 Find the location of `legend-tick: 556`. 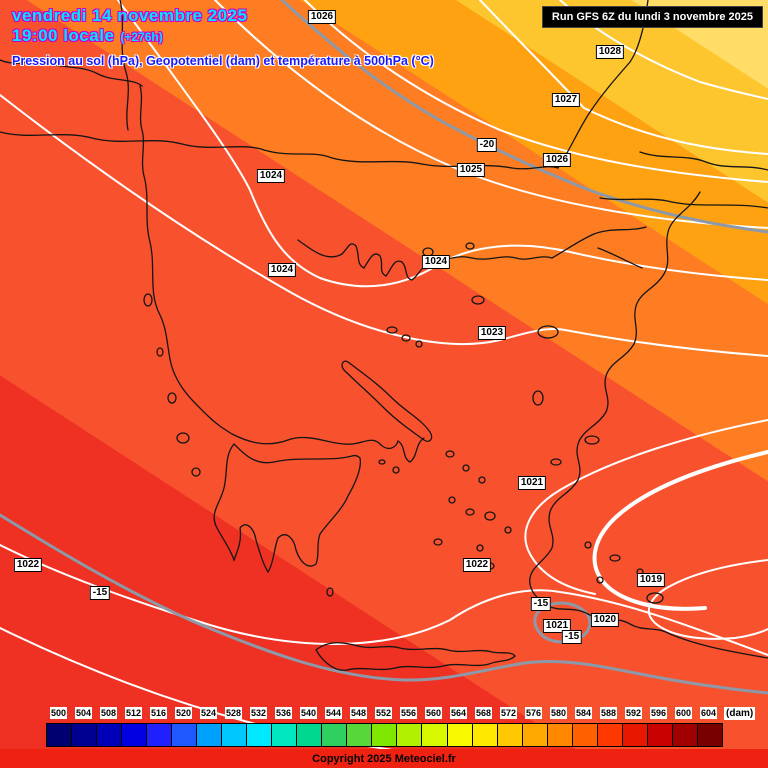

legend-tick: 556 is located at coordinates (408, 713).